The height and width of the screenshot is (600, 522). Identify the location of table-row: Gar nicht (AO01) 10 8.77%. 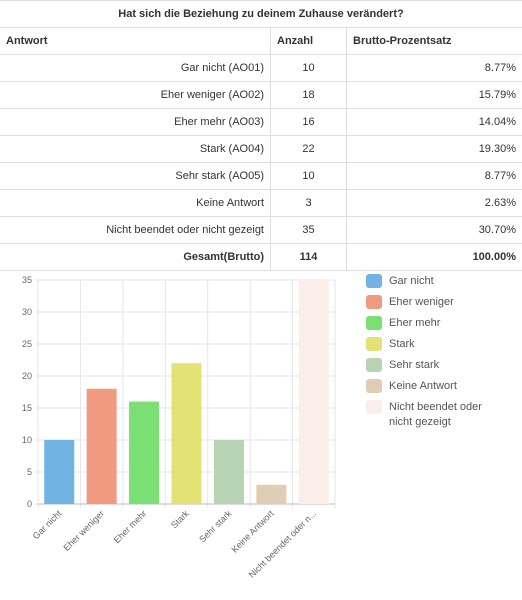
(261, 68).